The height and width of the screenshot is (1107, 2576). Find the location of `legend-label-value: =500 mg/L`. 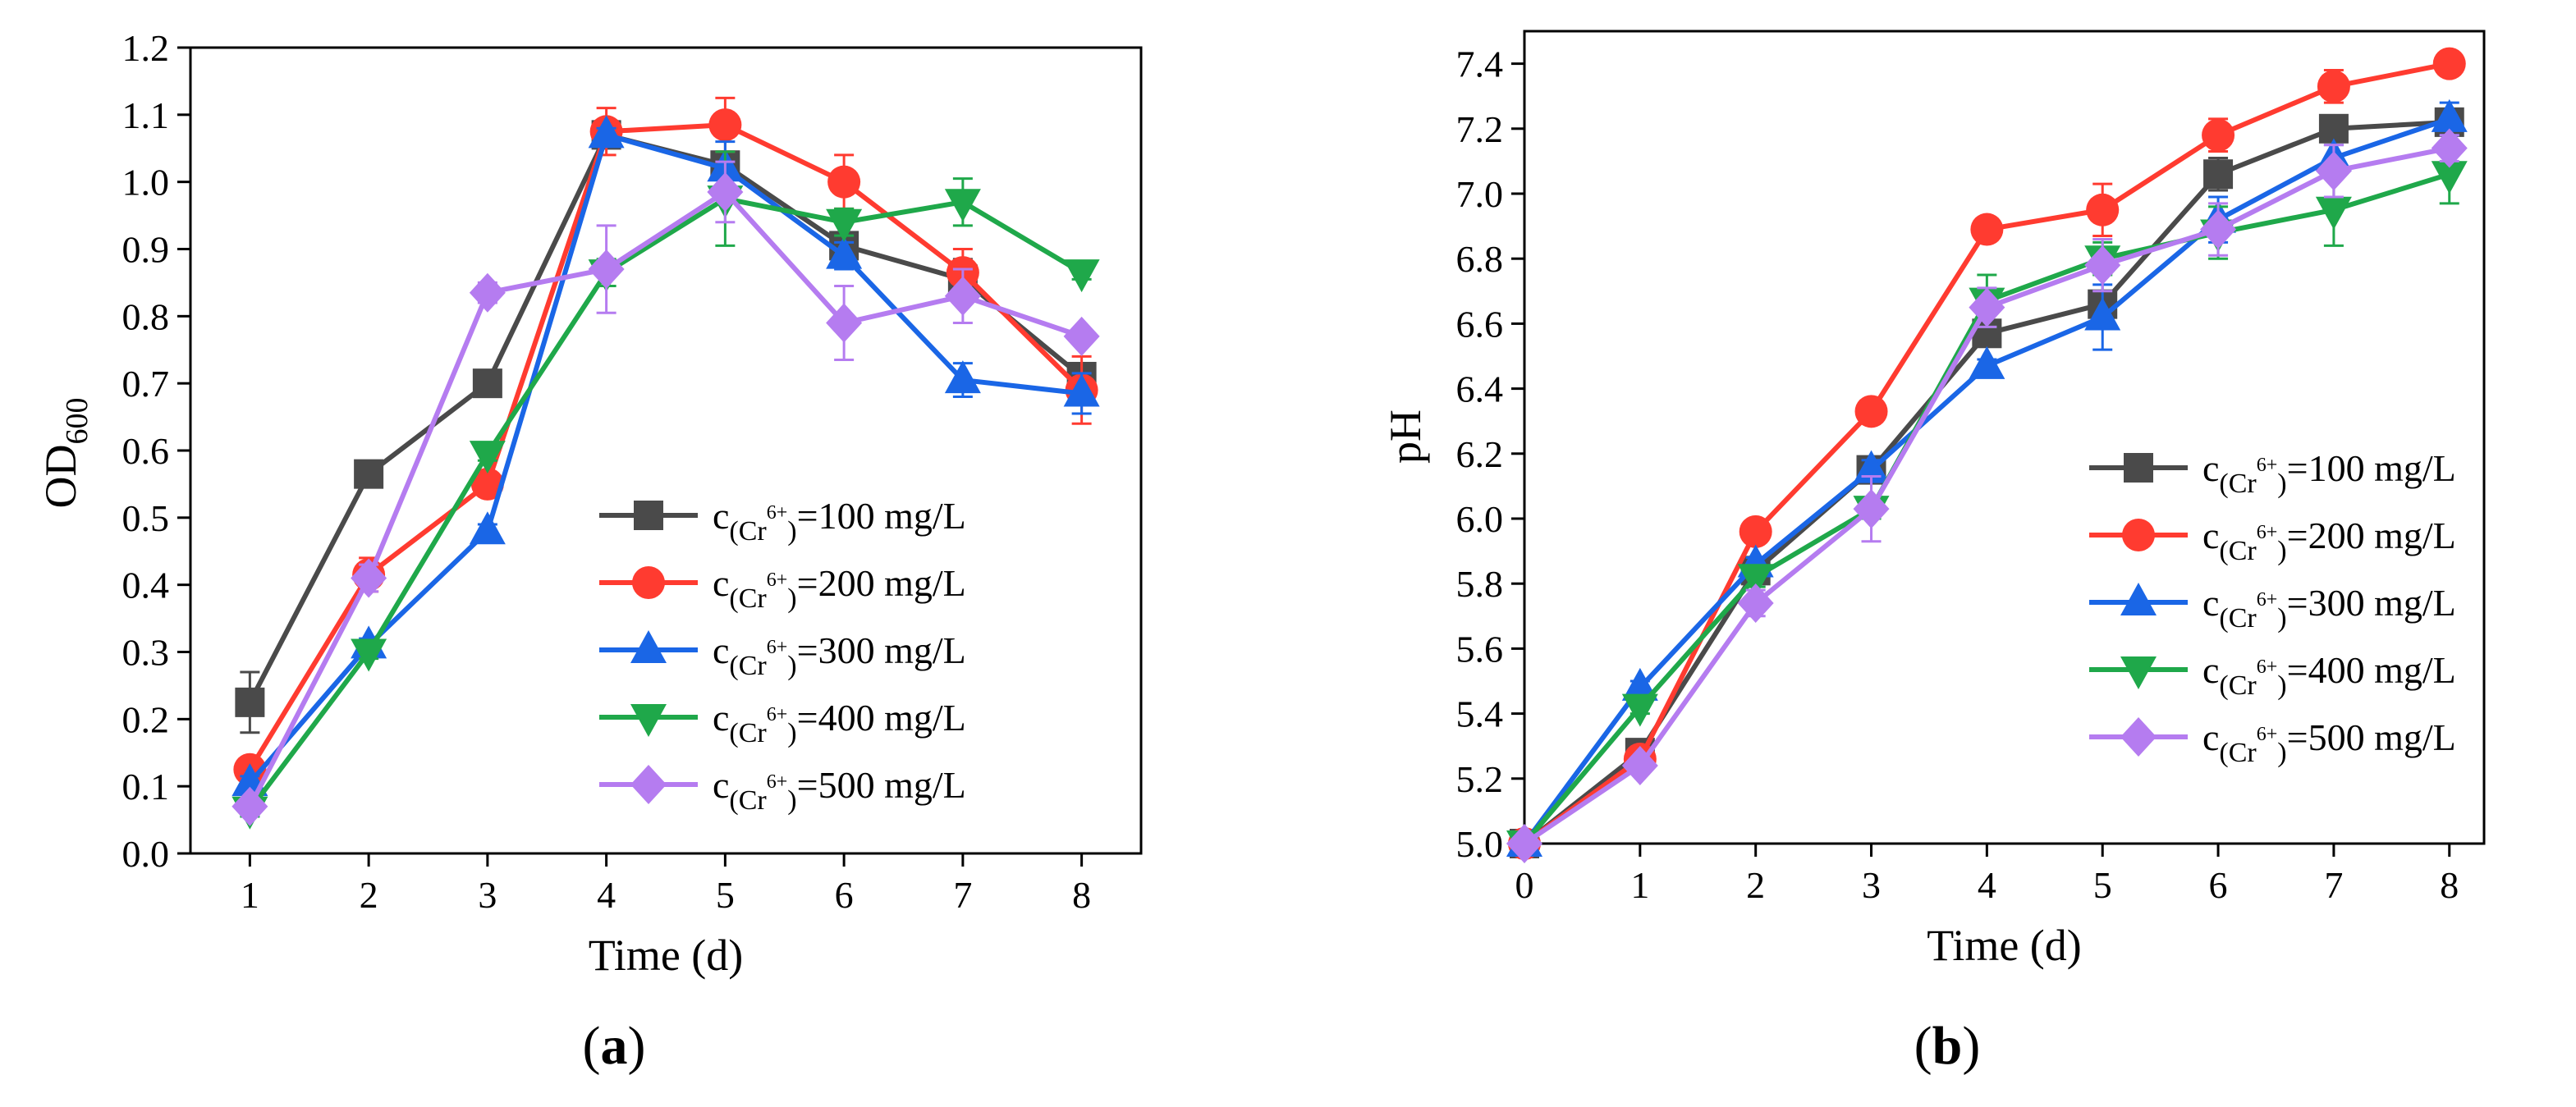

legend-label-value: =500 mg/L is located at coordinates (2372, 737).